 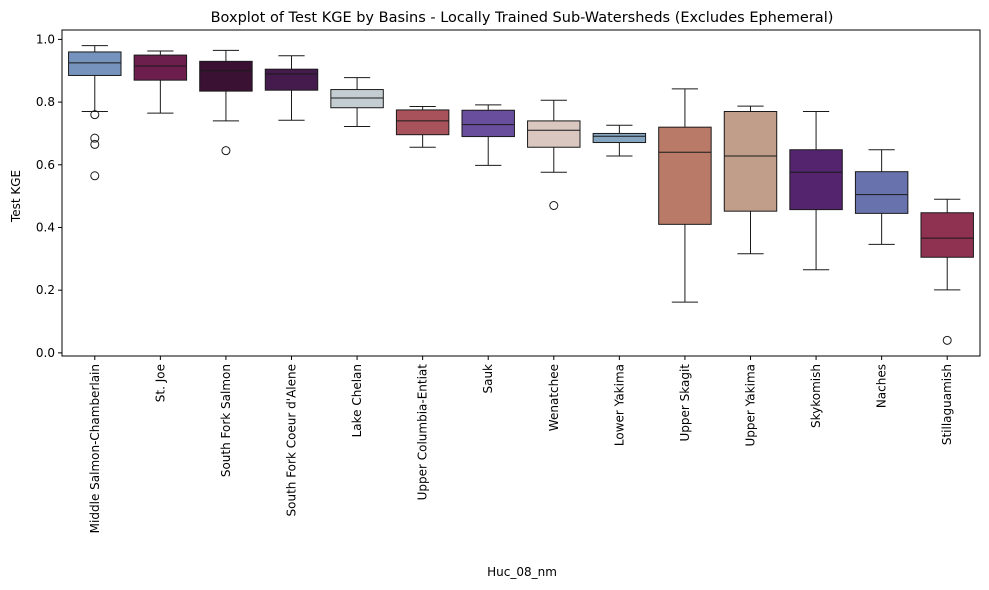 What do you see at coordinates (947, 404) in the screenshot?
I see `x-tick-label: Stillaguamish` at bounding box center [947, 404].